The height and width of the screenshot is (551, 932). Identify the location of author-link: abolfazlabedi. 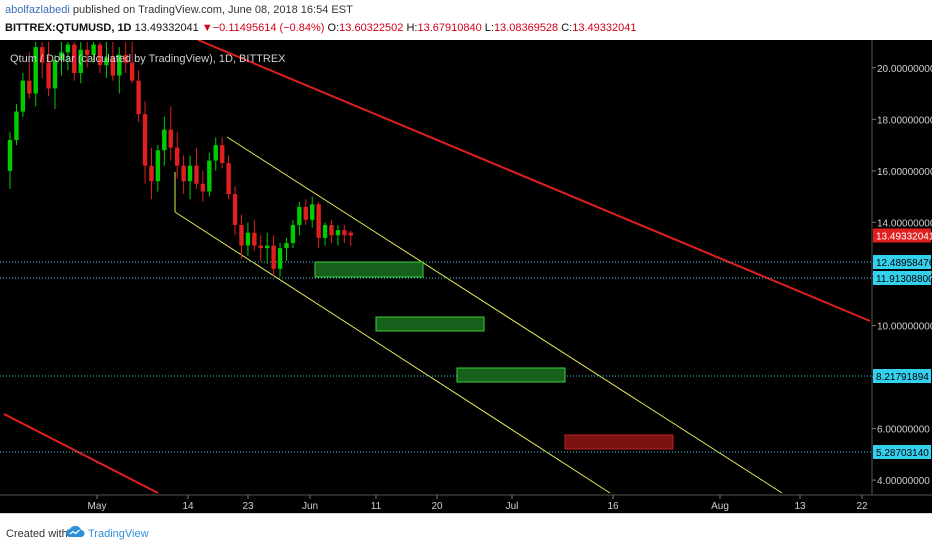
(37, 10).